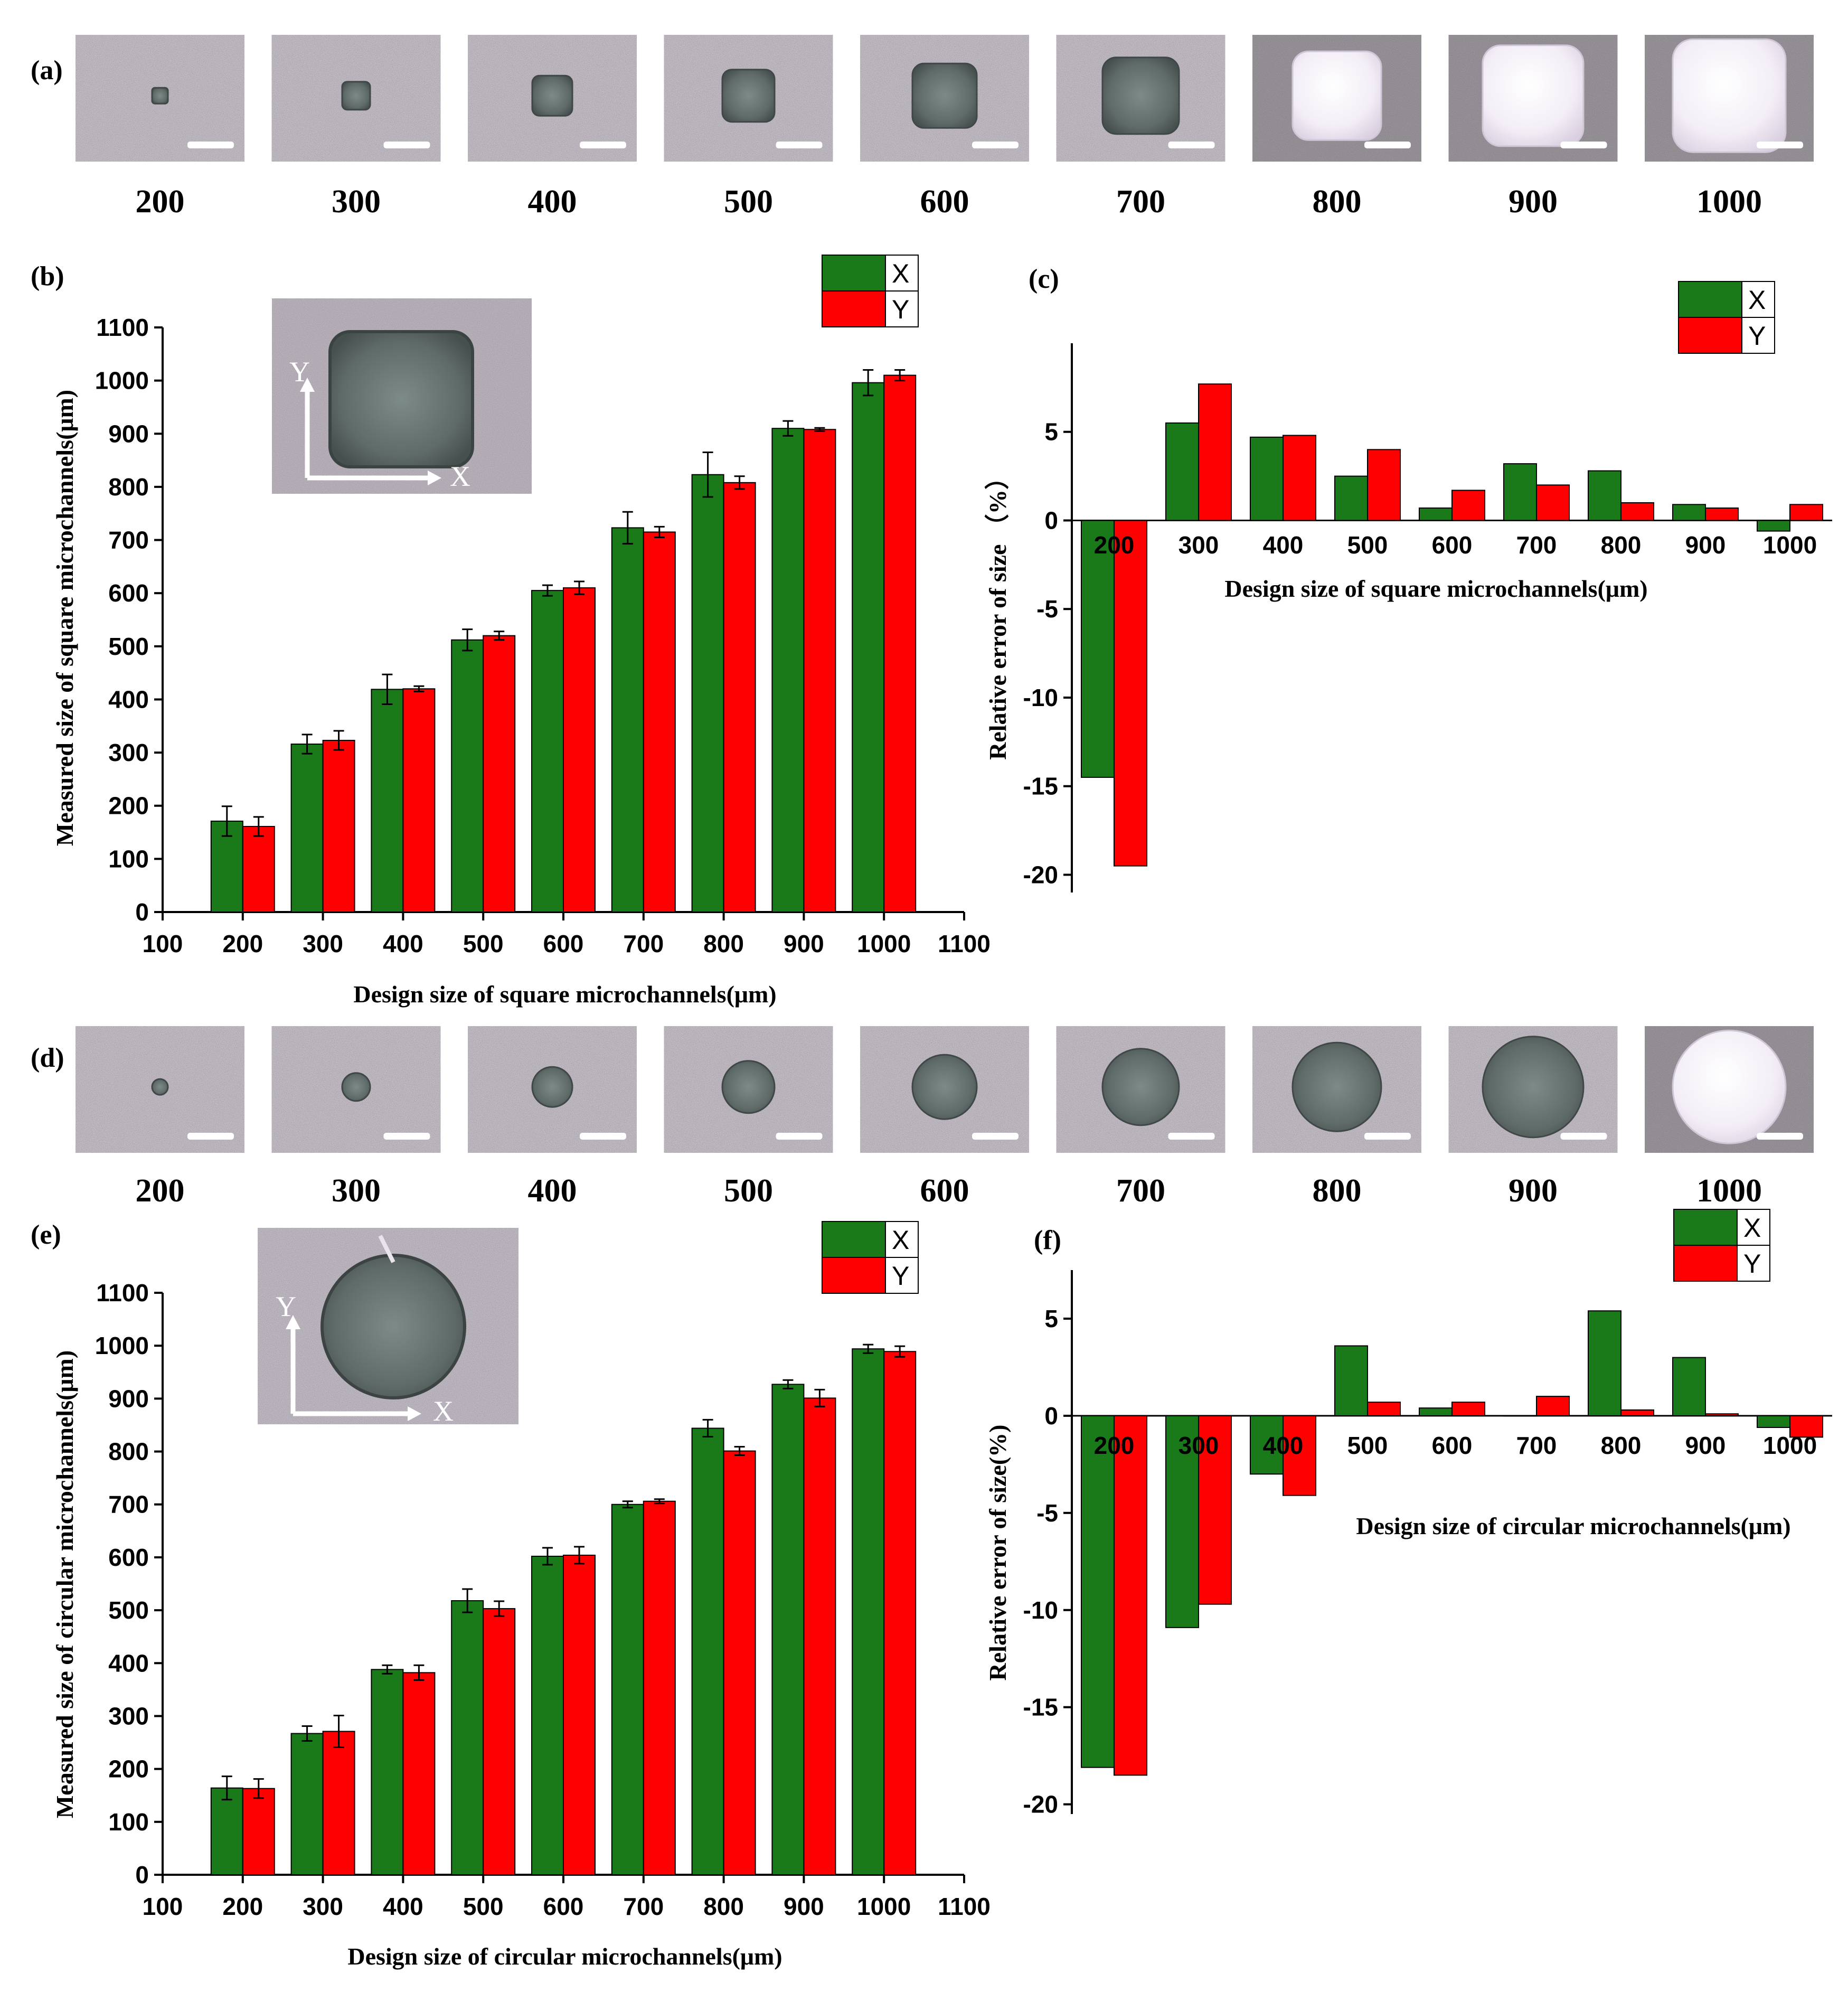  What do you see at coordinates (128, 1451) in the screenshot?
I see `y-tick-label: 800` at bounding box center [128, 1451].